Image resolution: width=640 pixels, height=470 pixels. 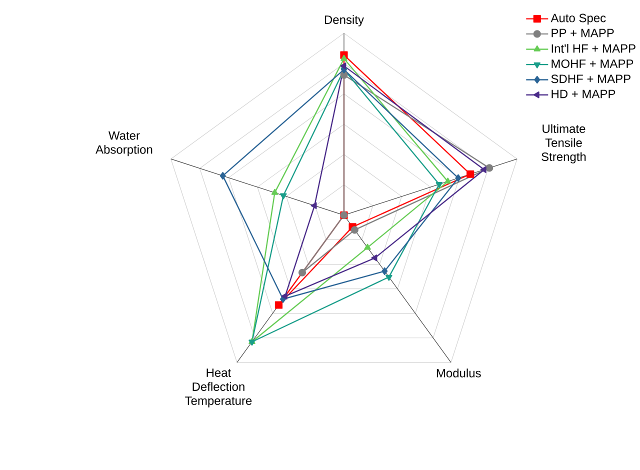 What do you see at coordinates (594, 48) in the screenshot?
I see `legend-label: Int'l HF + MAPP` at bounding box center [594, 48].